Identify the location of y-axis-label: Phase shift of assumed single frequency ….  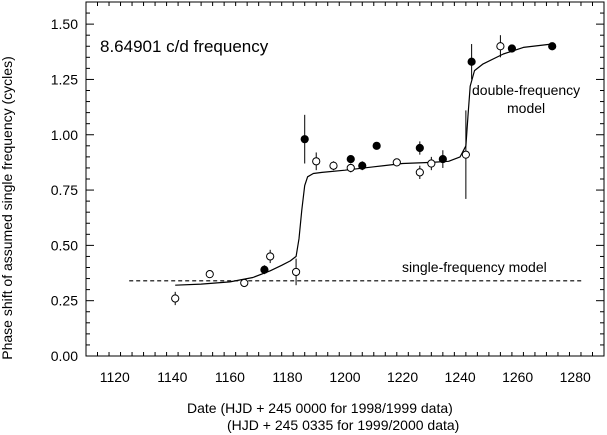
(7, 207).